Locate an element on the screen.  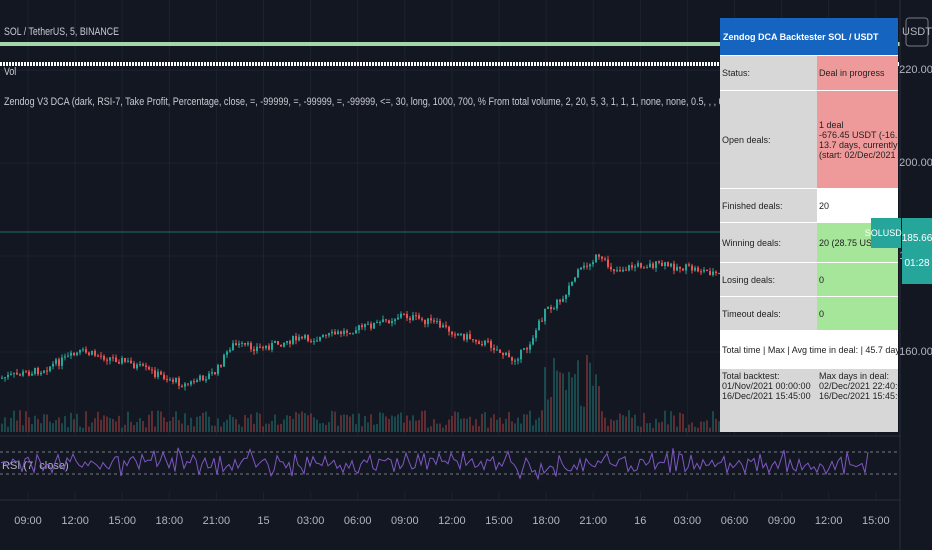
time-label: 09:00 is located at coordinates (782, 521).